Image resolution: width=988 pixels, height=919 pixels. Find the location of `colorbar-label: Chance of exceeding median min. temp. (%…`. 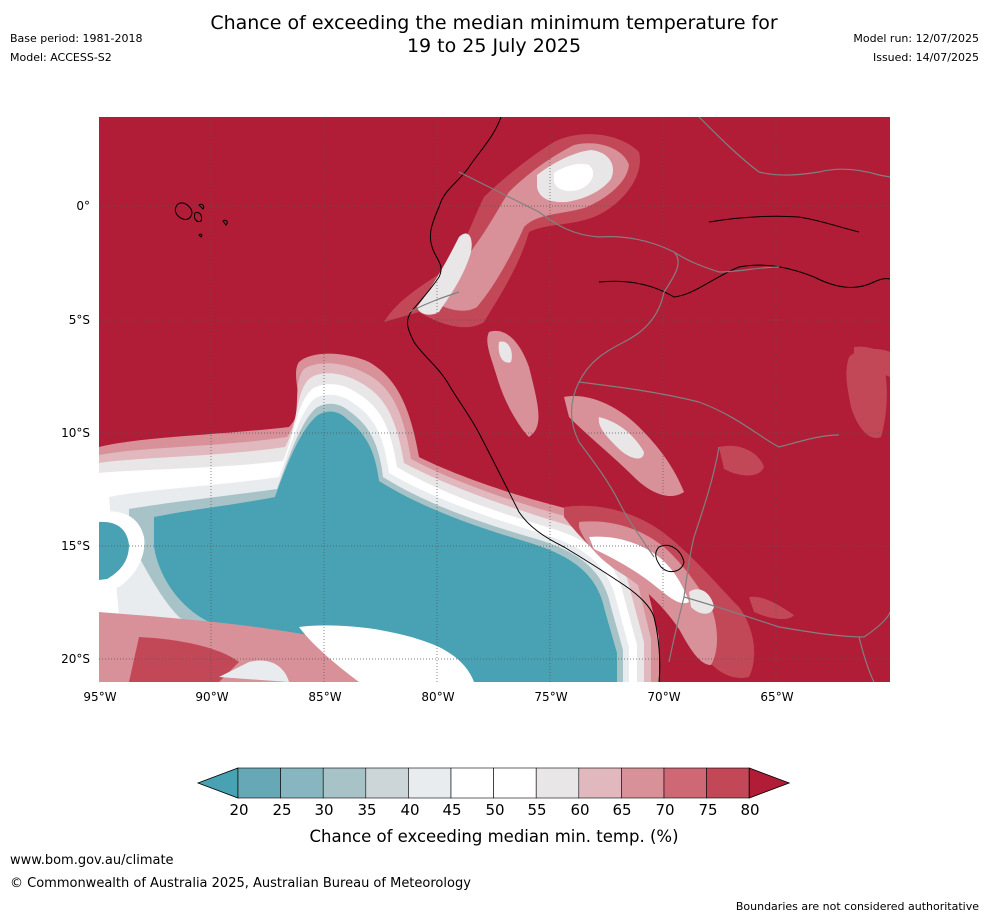

colorbar-label: Chance of exceeding median min. temp. (%… is located at coordinates (494, 836).